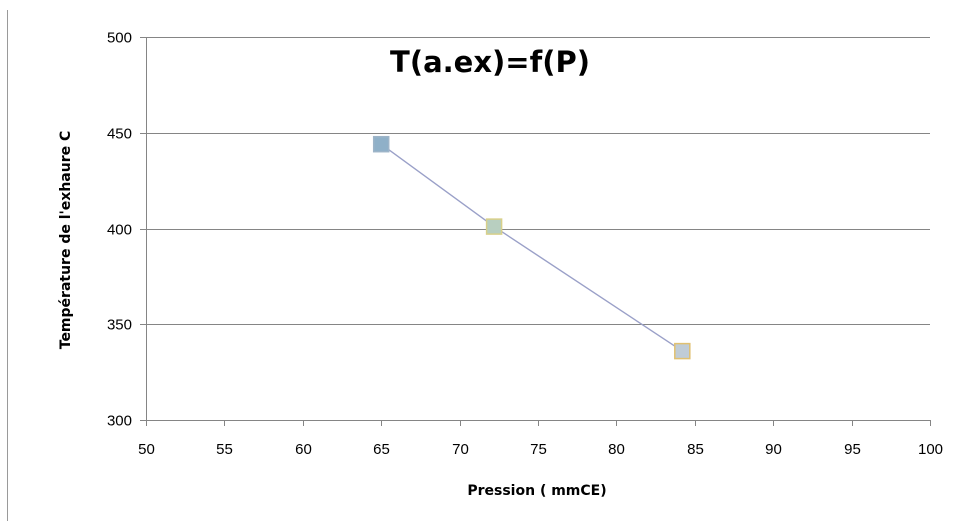 The width and height of the screenshot is (964, 521). What do you see at coordinates (381, 449) in the screenshot?
I see `x-tick-label: 65` at bounding box center [381, 449].